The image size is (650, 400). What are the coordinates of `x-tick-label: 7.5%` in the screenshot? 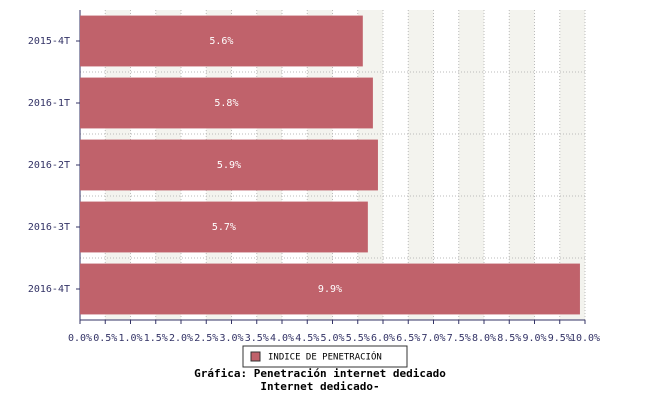 It's located at (459, 338).